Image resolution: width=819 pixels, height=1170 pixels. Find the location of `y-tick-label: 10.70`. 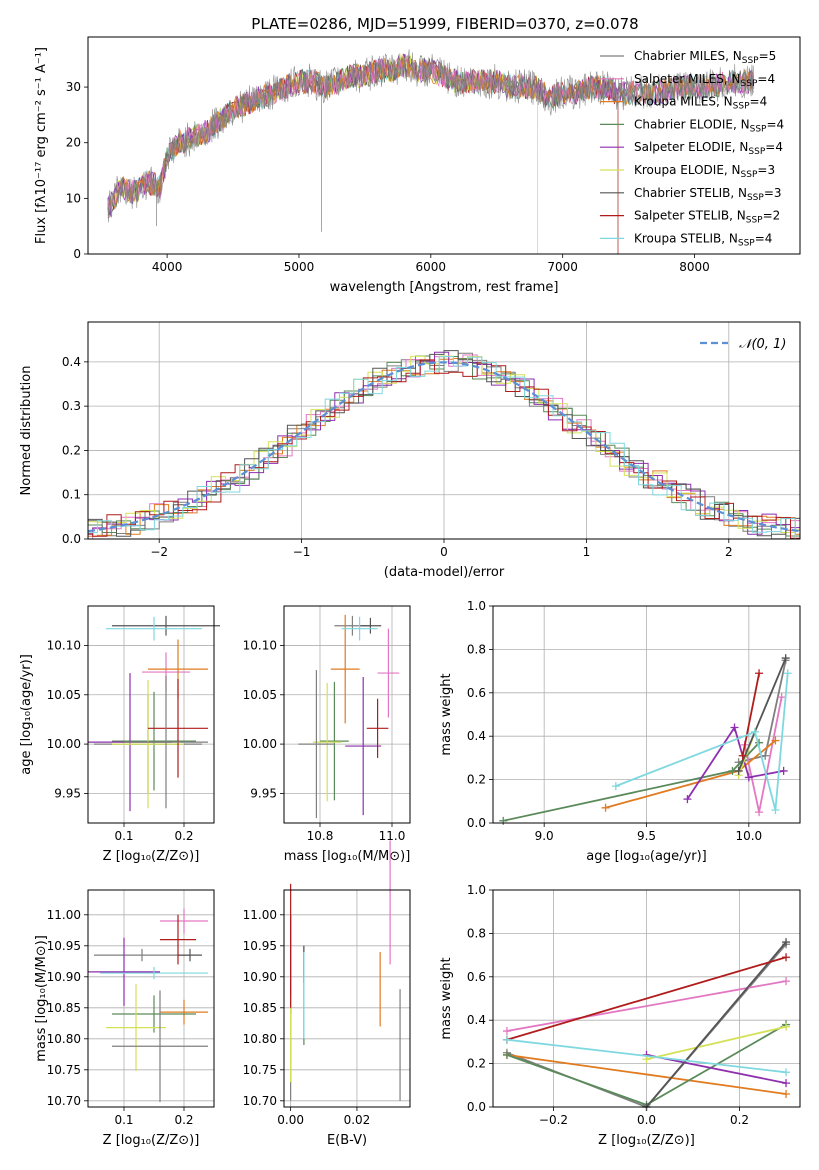

y-tick-label: 10.70 is located at coordinates (260, 1101).